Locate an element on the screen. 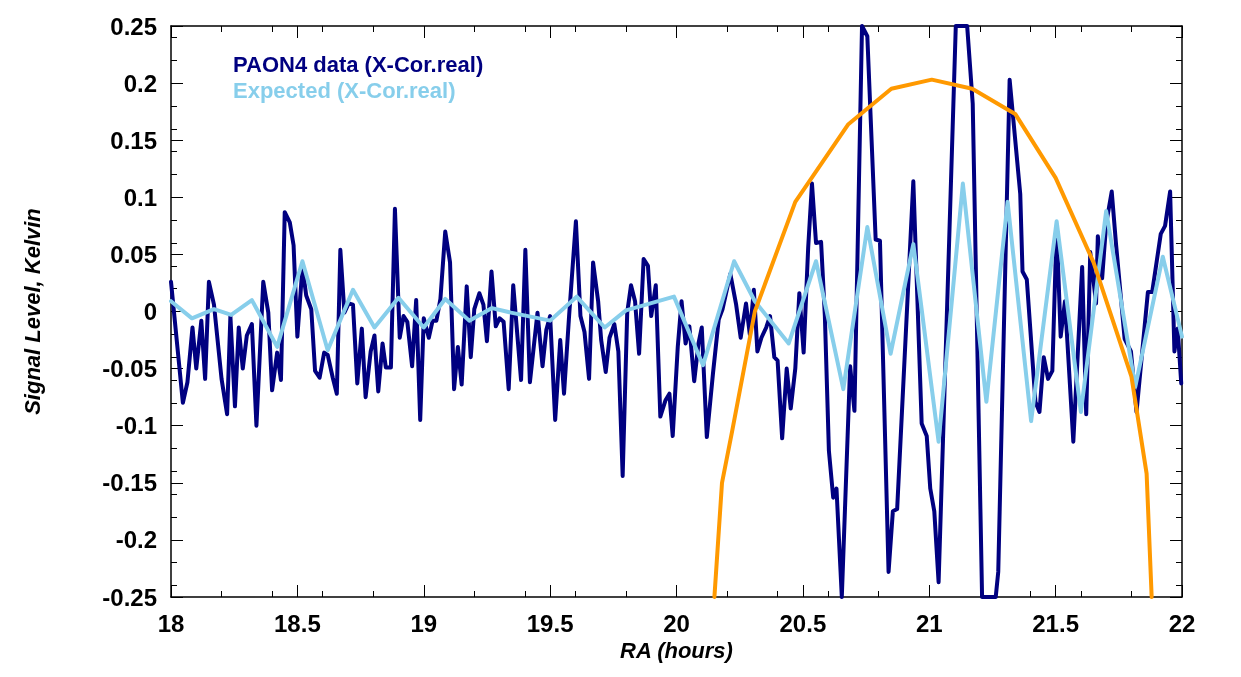 This screenshot has height=677, width=1241. x-tick-label: 21 is located at coordinates (929, 623).